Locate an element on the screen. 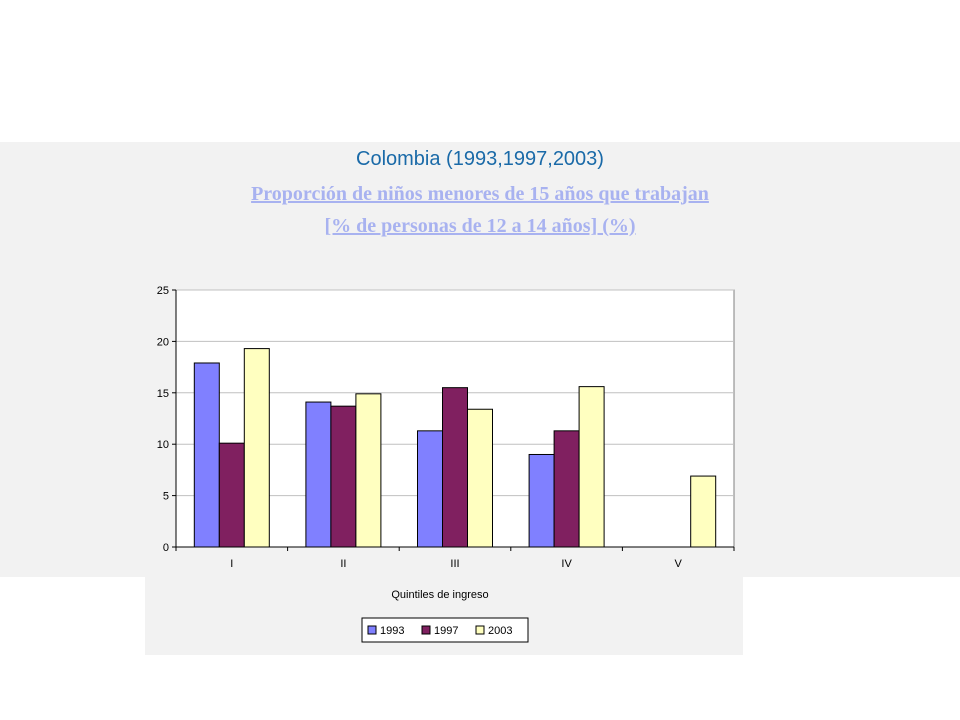 The height and width of the screenshot is (720, 960). bar-1997-II is located at coordinates (343, 476).